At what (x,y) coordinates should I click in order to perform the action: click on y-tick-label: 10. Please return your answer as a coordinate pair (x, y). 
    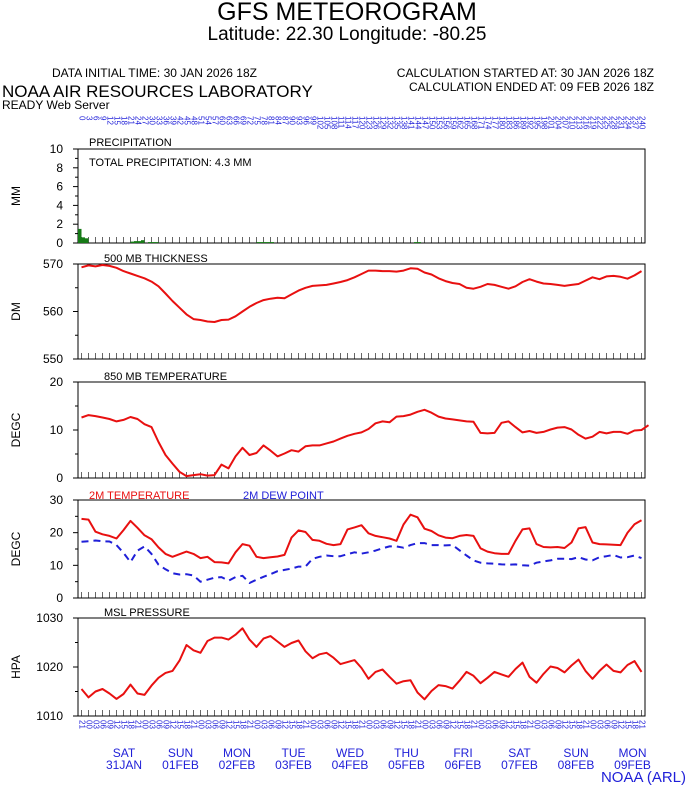
    Looking at the image, I should click on (57, 149).